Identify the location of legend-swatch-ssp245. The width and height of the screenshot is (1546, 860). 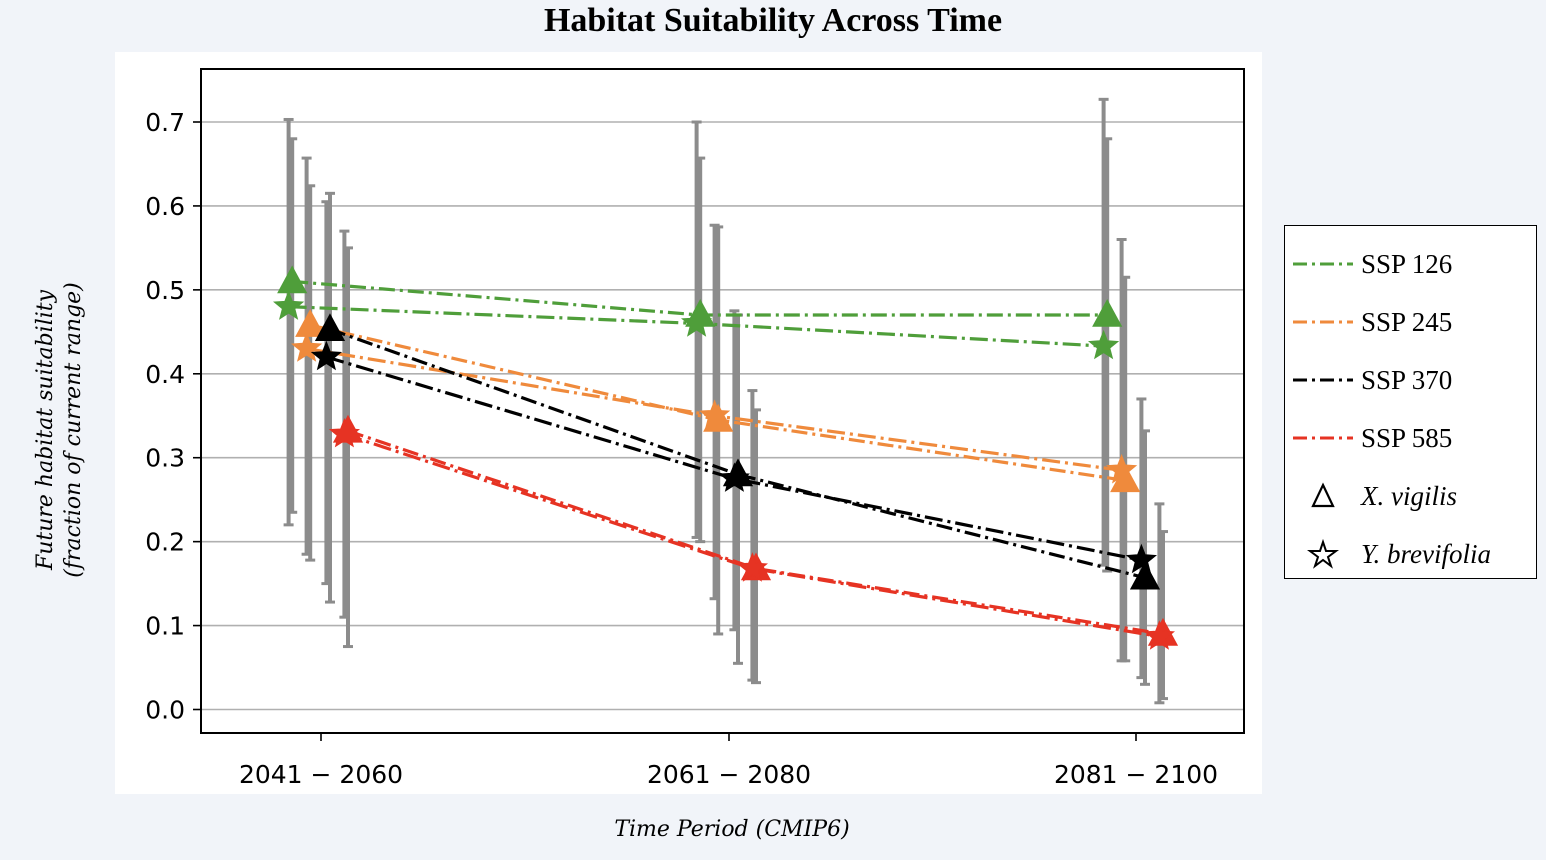
(1323, 322).